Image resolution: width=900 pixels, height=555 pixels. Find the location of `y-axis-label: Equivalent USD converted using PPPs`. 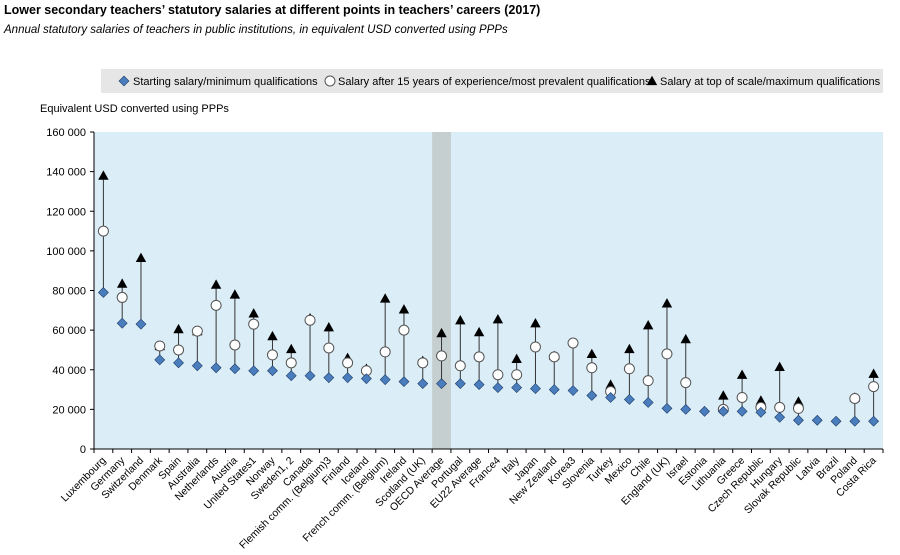

y-axis-label: Equivalent USD converted using PPPs is located at coordinates (134, 109).